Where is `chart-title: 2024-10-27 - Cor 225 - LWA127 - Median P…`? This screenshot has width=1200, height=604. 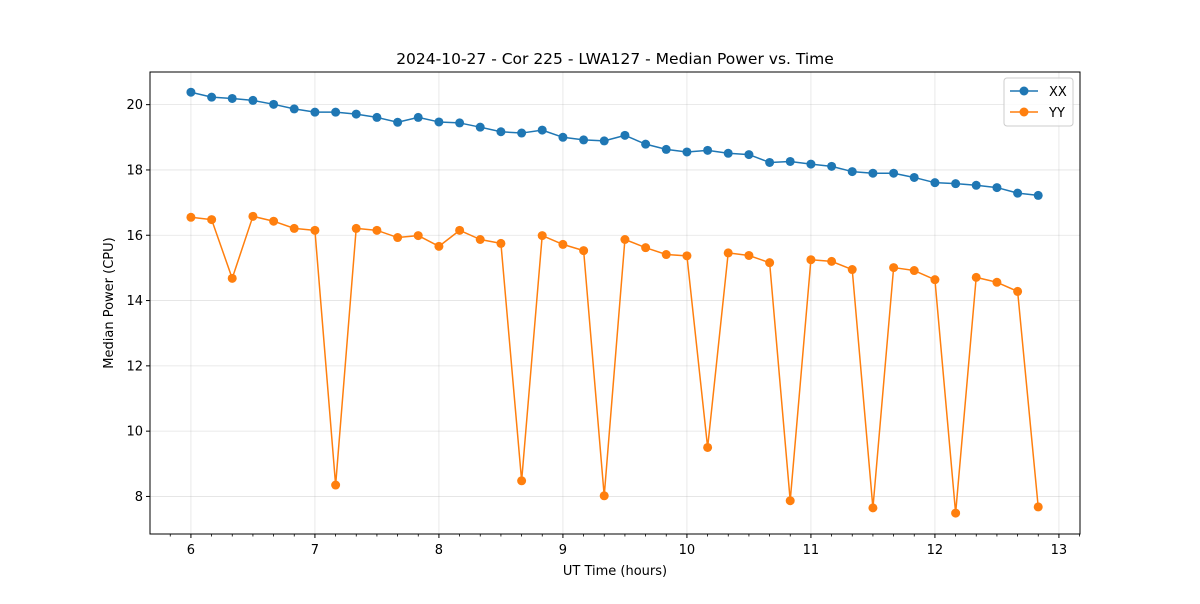 chart-title: 2024-10-27 - Cor 225 - LWA127 - Median P… is located at coordinates (615, 59).